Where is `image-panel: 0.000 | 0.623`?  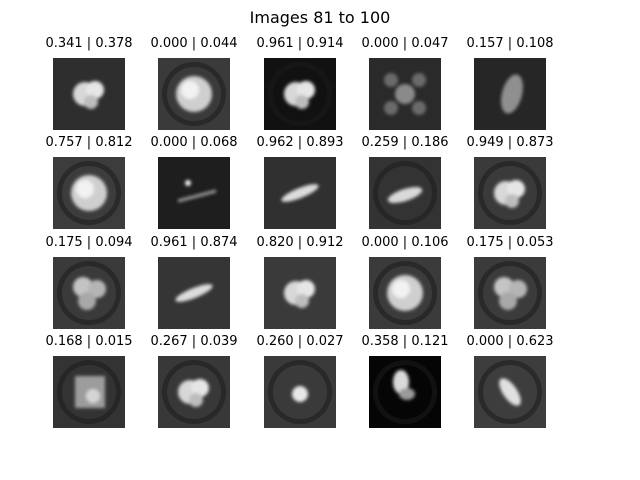
image-panel: 0.000 | 0.623 is located at coordinates (510, 390).